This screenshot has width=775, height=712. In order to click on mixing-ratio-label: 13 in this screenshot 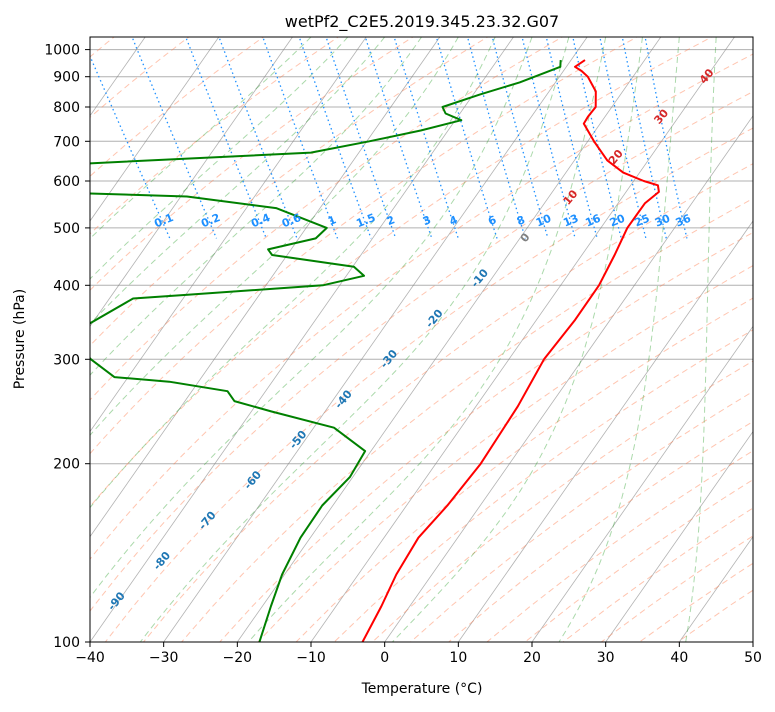, I will do `click(570, 221)`.